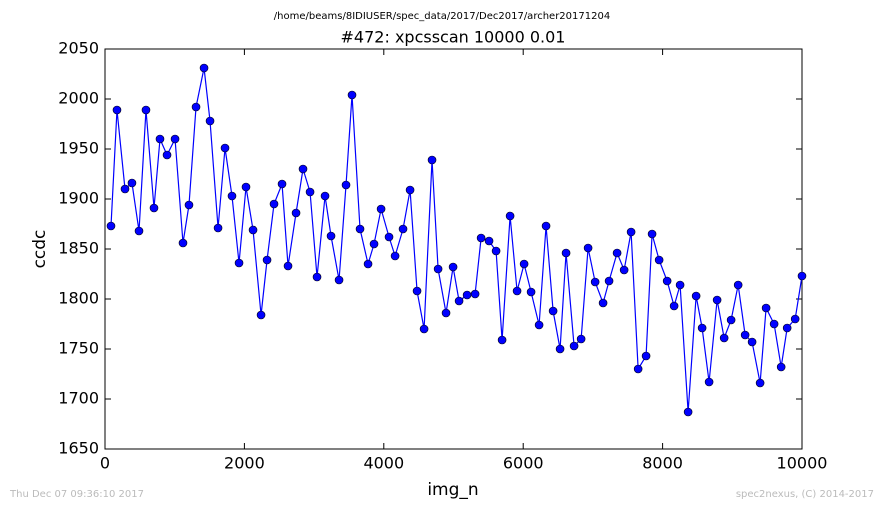 This screenshot has height=513, width=884. I want to click on y-tick-label: 2050, so click(78, 48).